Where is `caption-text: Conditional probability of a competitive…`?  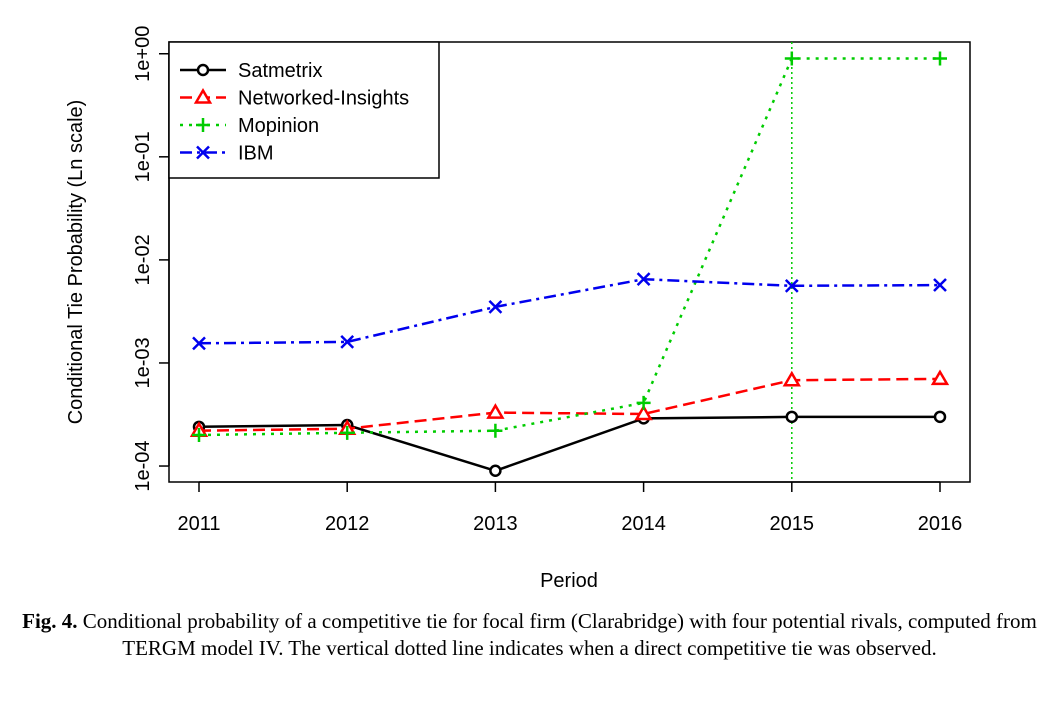
caption-text: Conditional probability of a competitive… is located at coordinates (557, 634).